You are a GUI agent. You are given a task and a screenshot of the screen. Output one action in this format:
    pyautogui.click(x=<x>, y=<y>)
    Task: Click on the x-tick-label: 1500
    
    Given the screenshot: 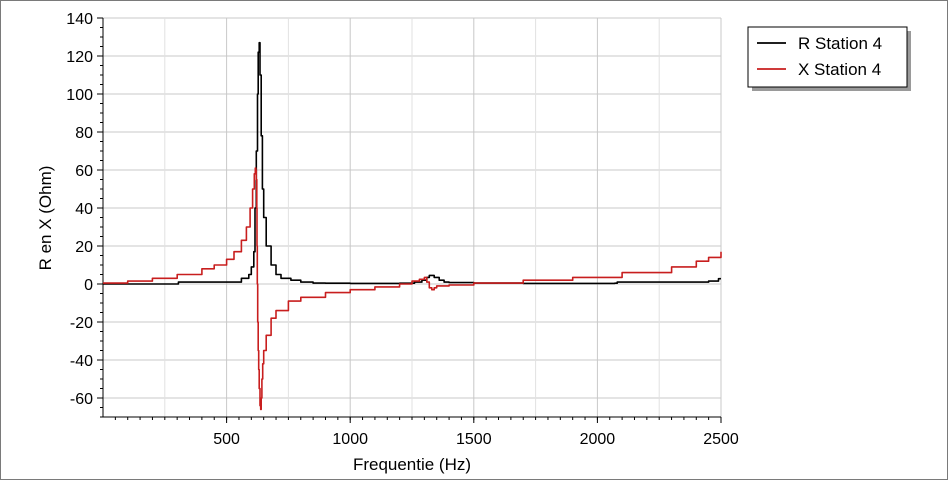 What is the action you would take?
    pyautogui.click(x=474, y=439)
    